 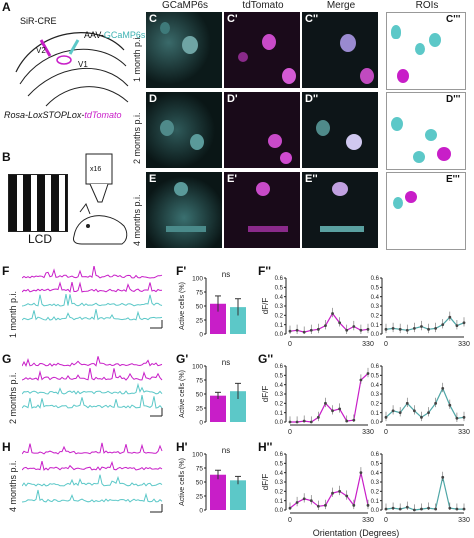 What do you see at coordinates (100, 199) in the screenshot?
I see `mouse-objective-sketch` at bounding box center [100, 199].